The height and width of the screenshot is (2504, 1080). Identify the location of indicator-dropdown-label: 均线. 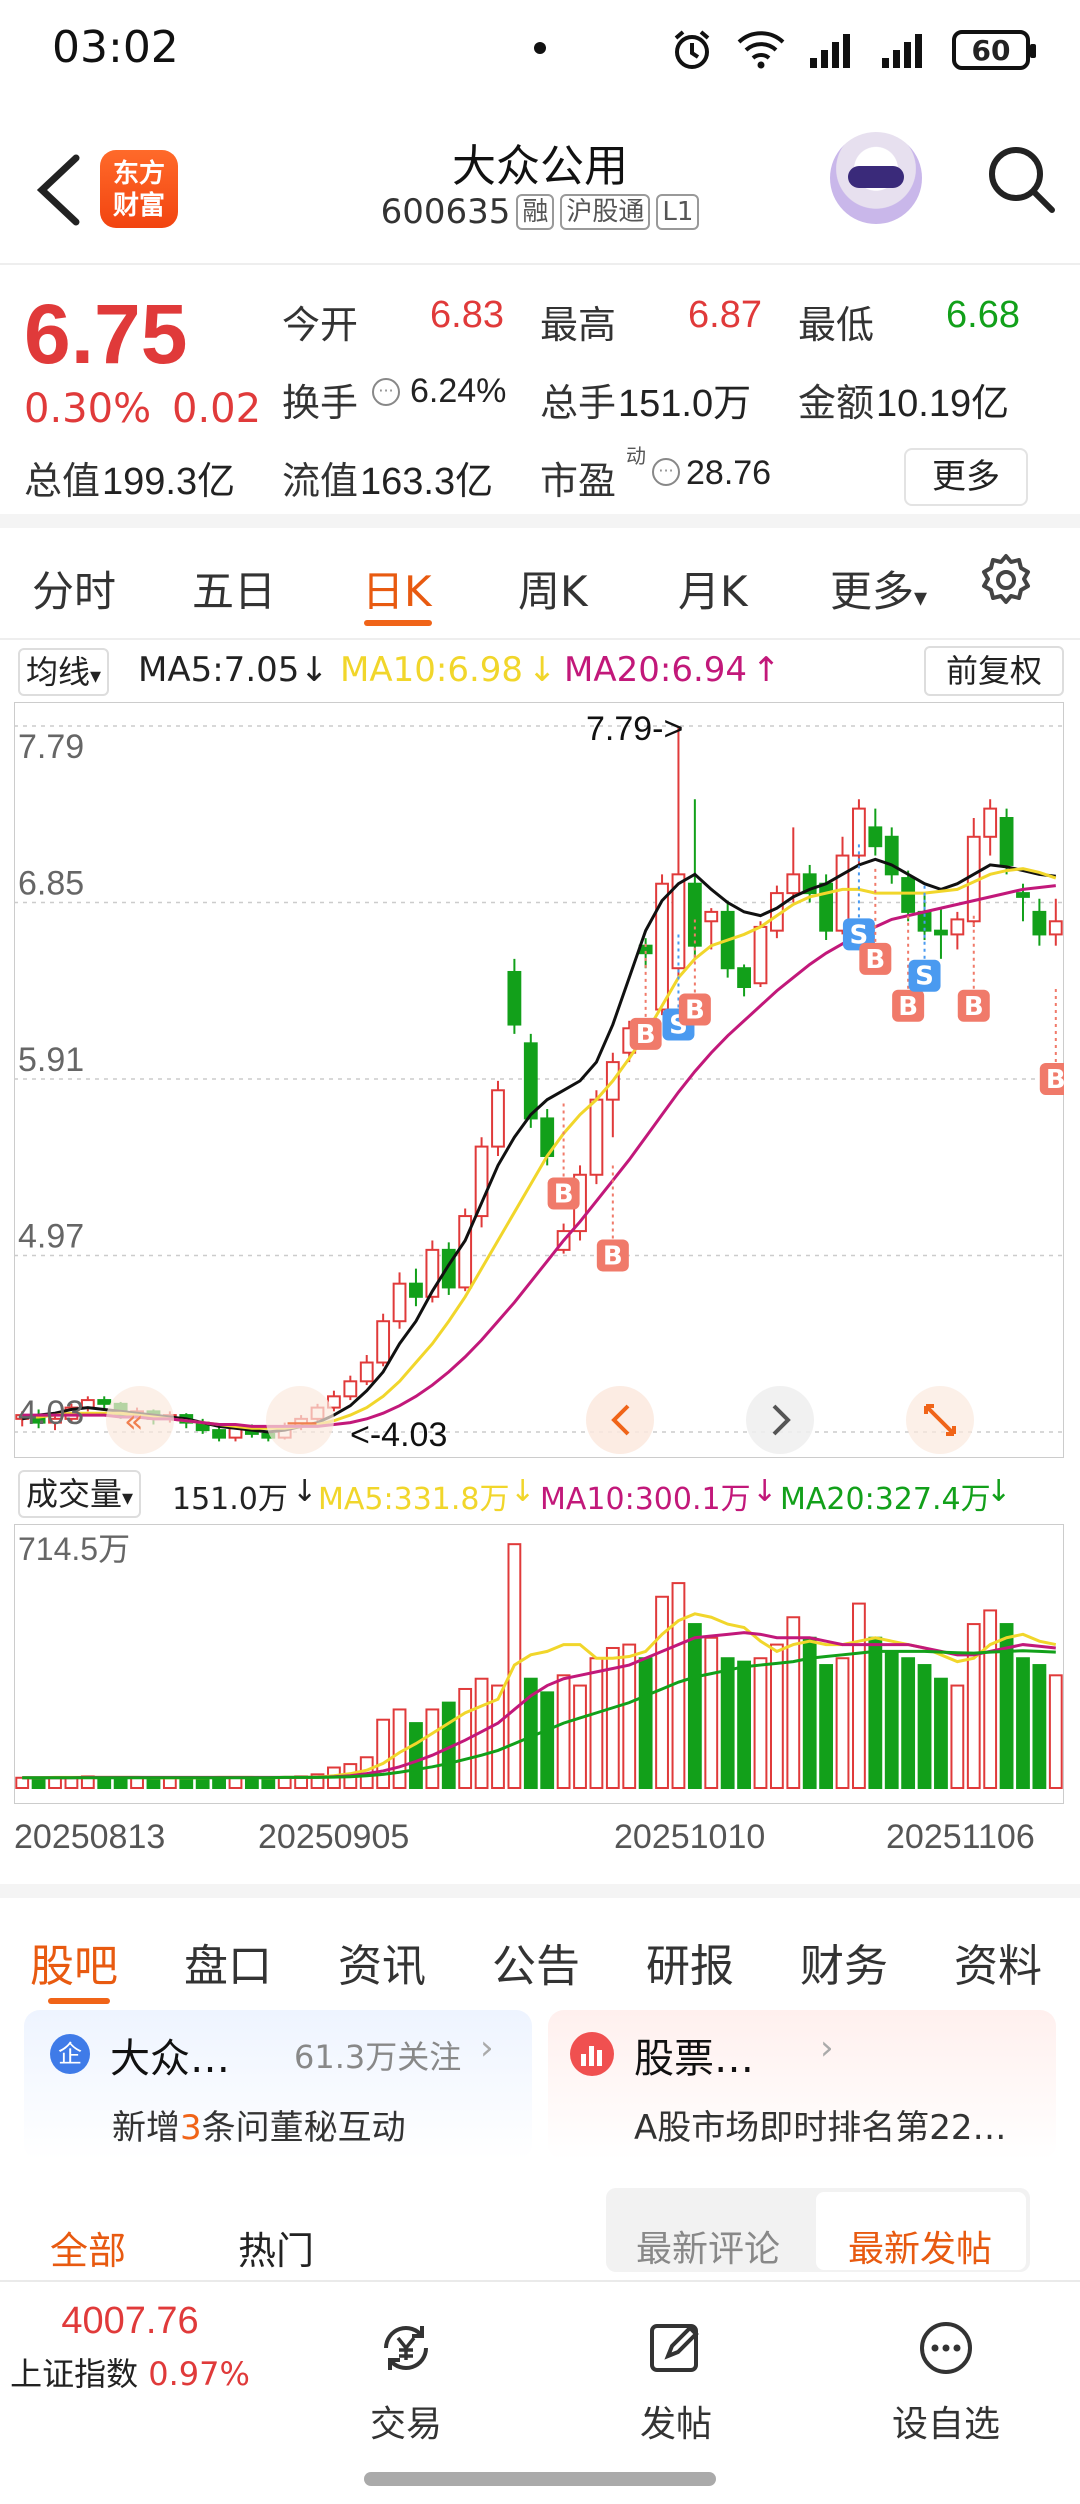
(58, 672).